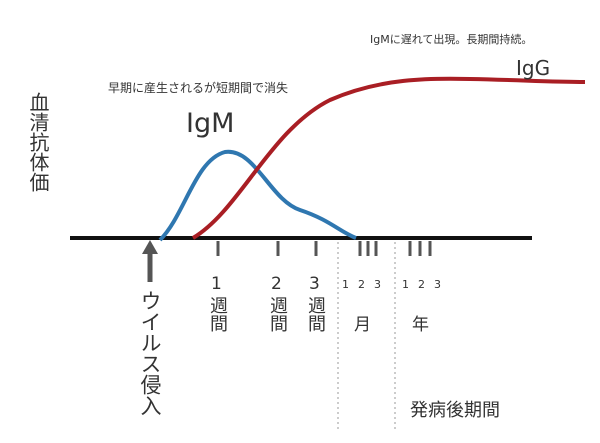 The height and width of the screenshot is (443, 600). What do you see at coordinates (437, 284) in the screenshot?
I see `year-number: 3` at bounding box center [437, 284].